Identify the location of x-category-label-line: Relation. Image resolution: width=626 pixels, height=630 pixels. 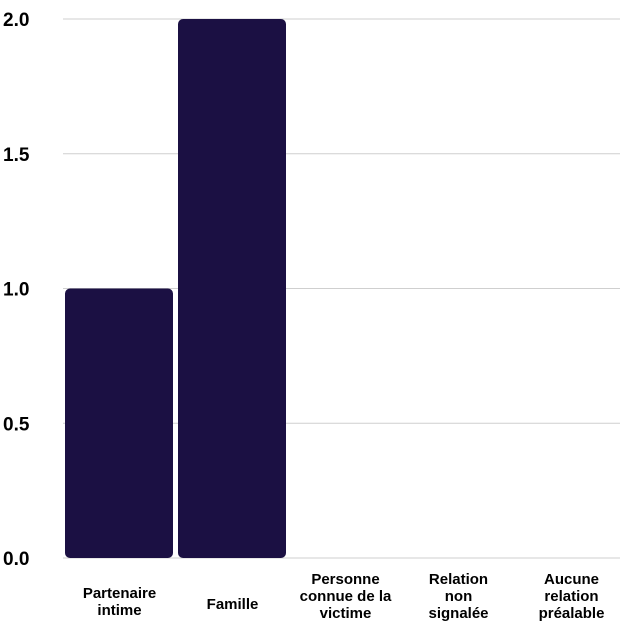
(458, 579).